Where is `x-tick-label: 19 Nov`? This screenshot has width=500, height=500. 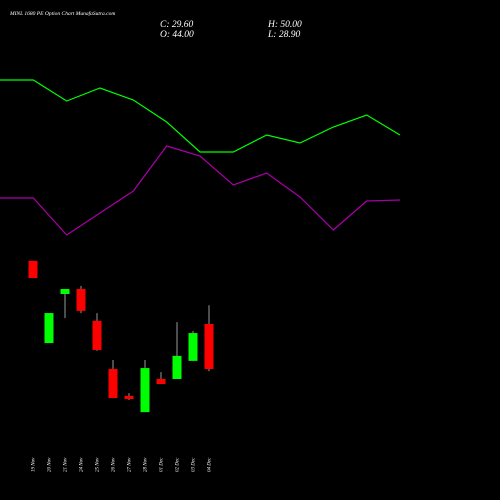 x-tick-label: 19 Nov is located at coordinates (34, 464).